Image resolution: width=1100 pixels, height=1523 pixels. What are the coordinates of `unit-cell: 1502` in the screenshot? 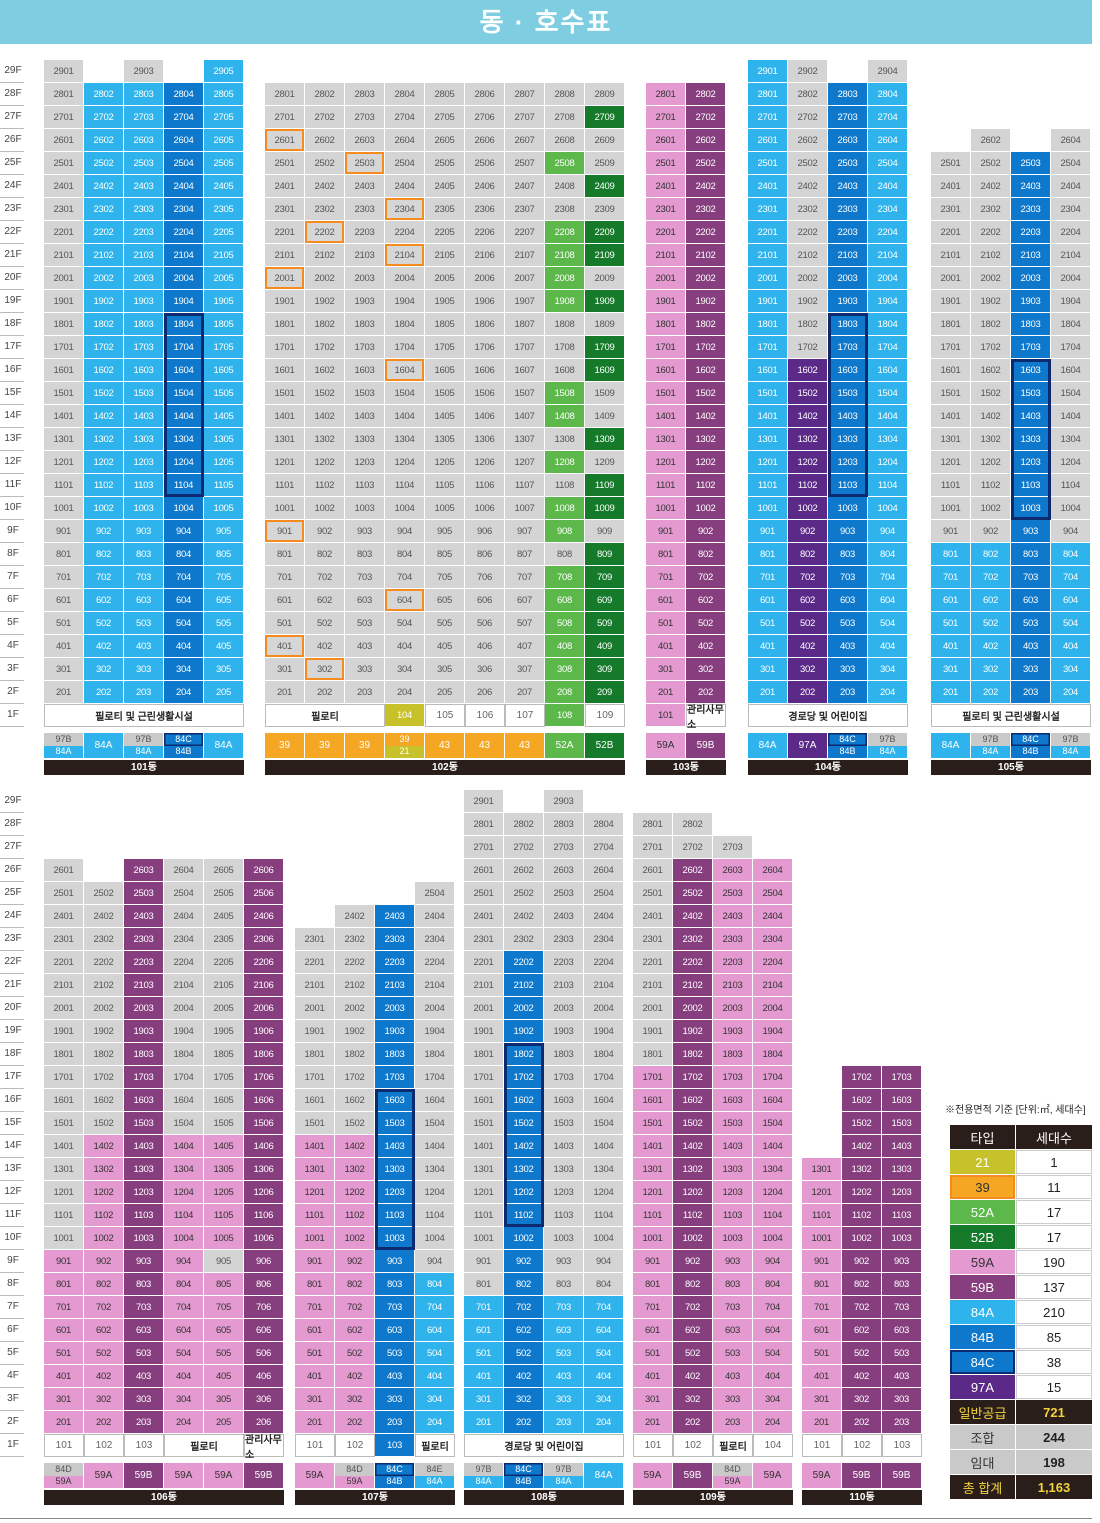 It's located at (355, 1123).